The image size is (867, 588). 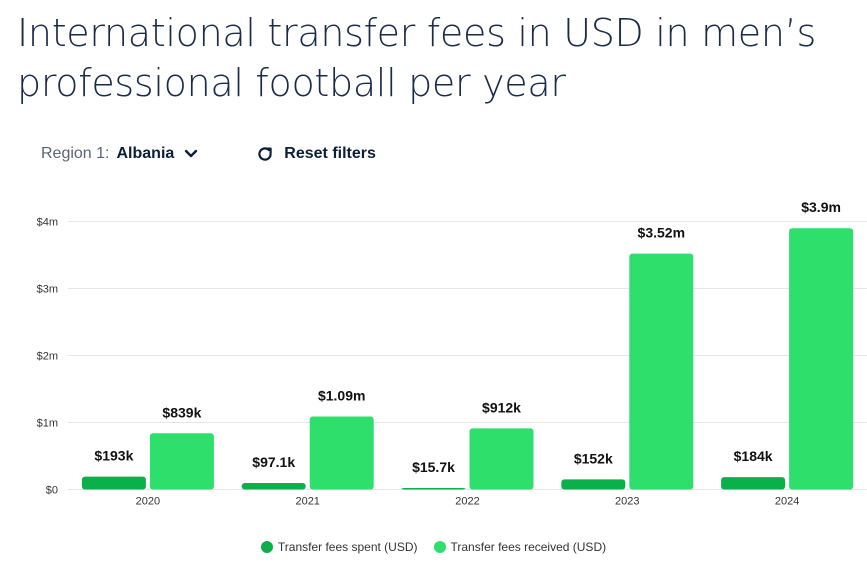 I want to click on x-tick-label: 2021, so click(x=307, y=502).